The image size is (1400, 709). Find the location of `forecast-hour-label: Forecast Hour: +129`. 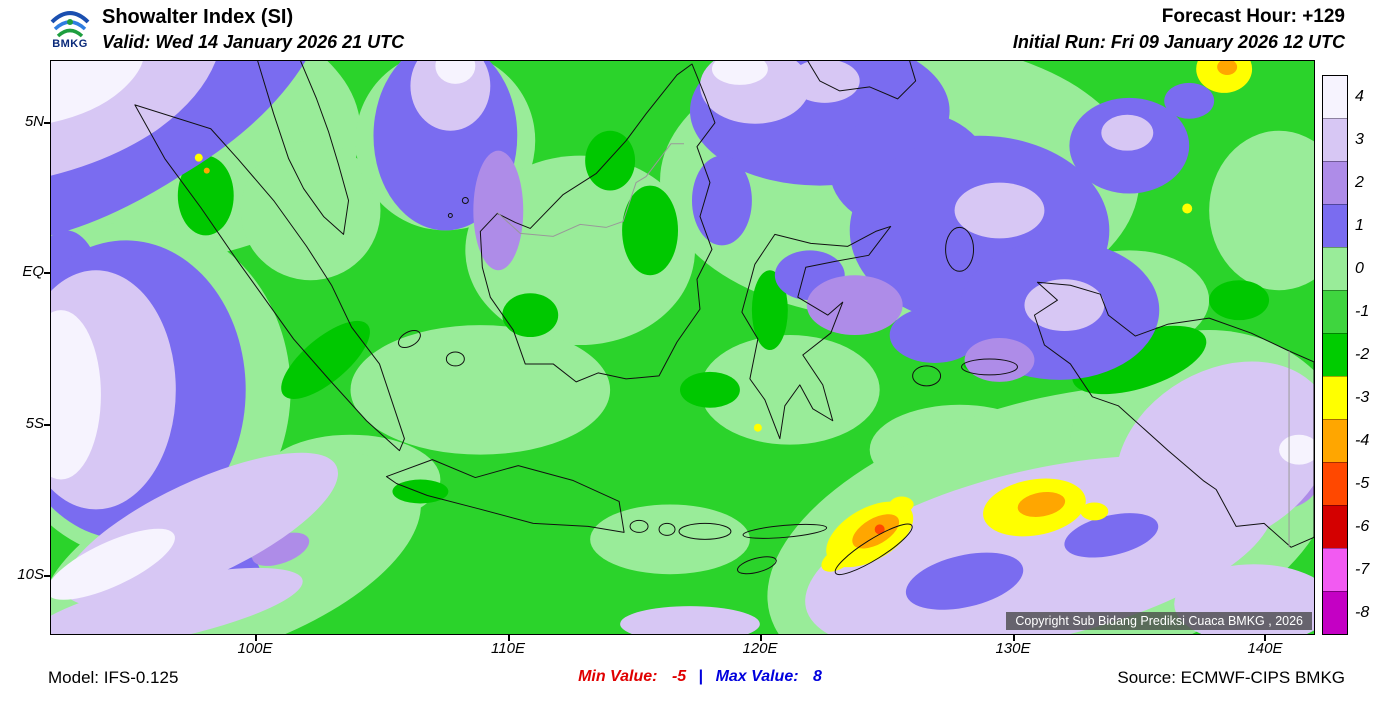

forecast-hour-label: Forecast Hour: +129 is located at coordinates (1253, 16).